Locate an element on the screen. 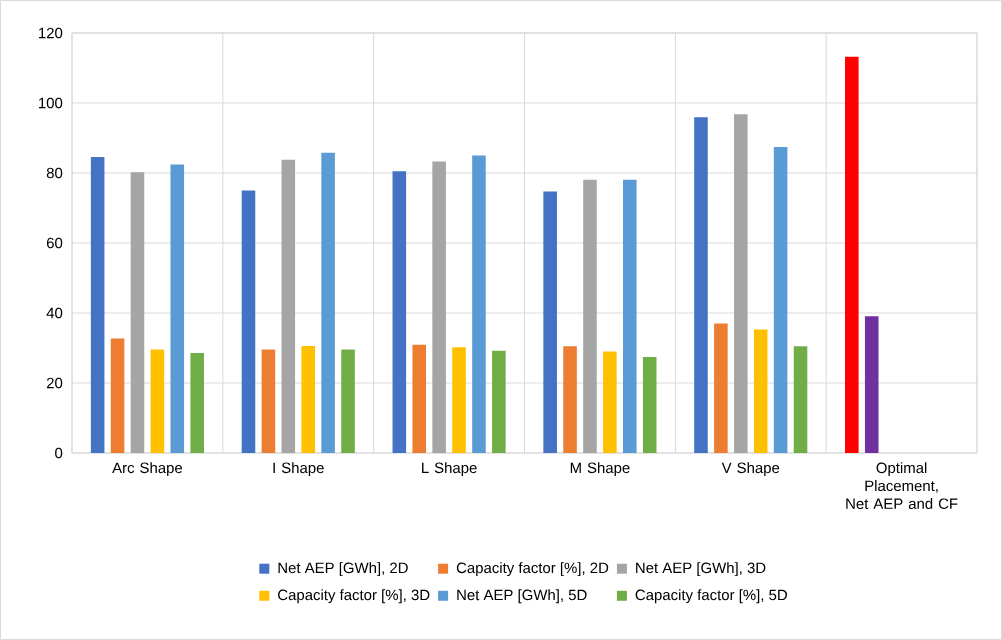  x-tick-label: M Shape is located at coordinates (600, 469).